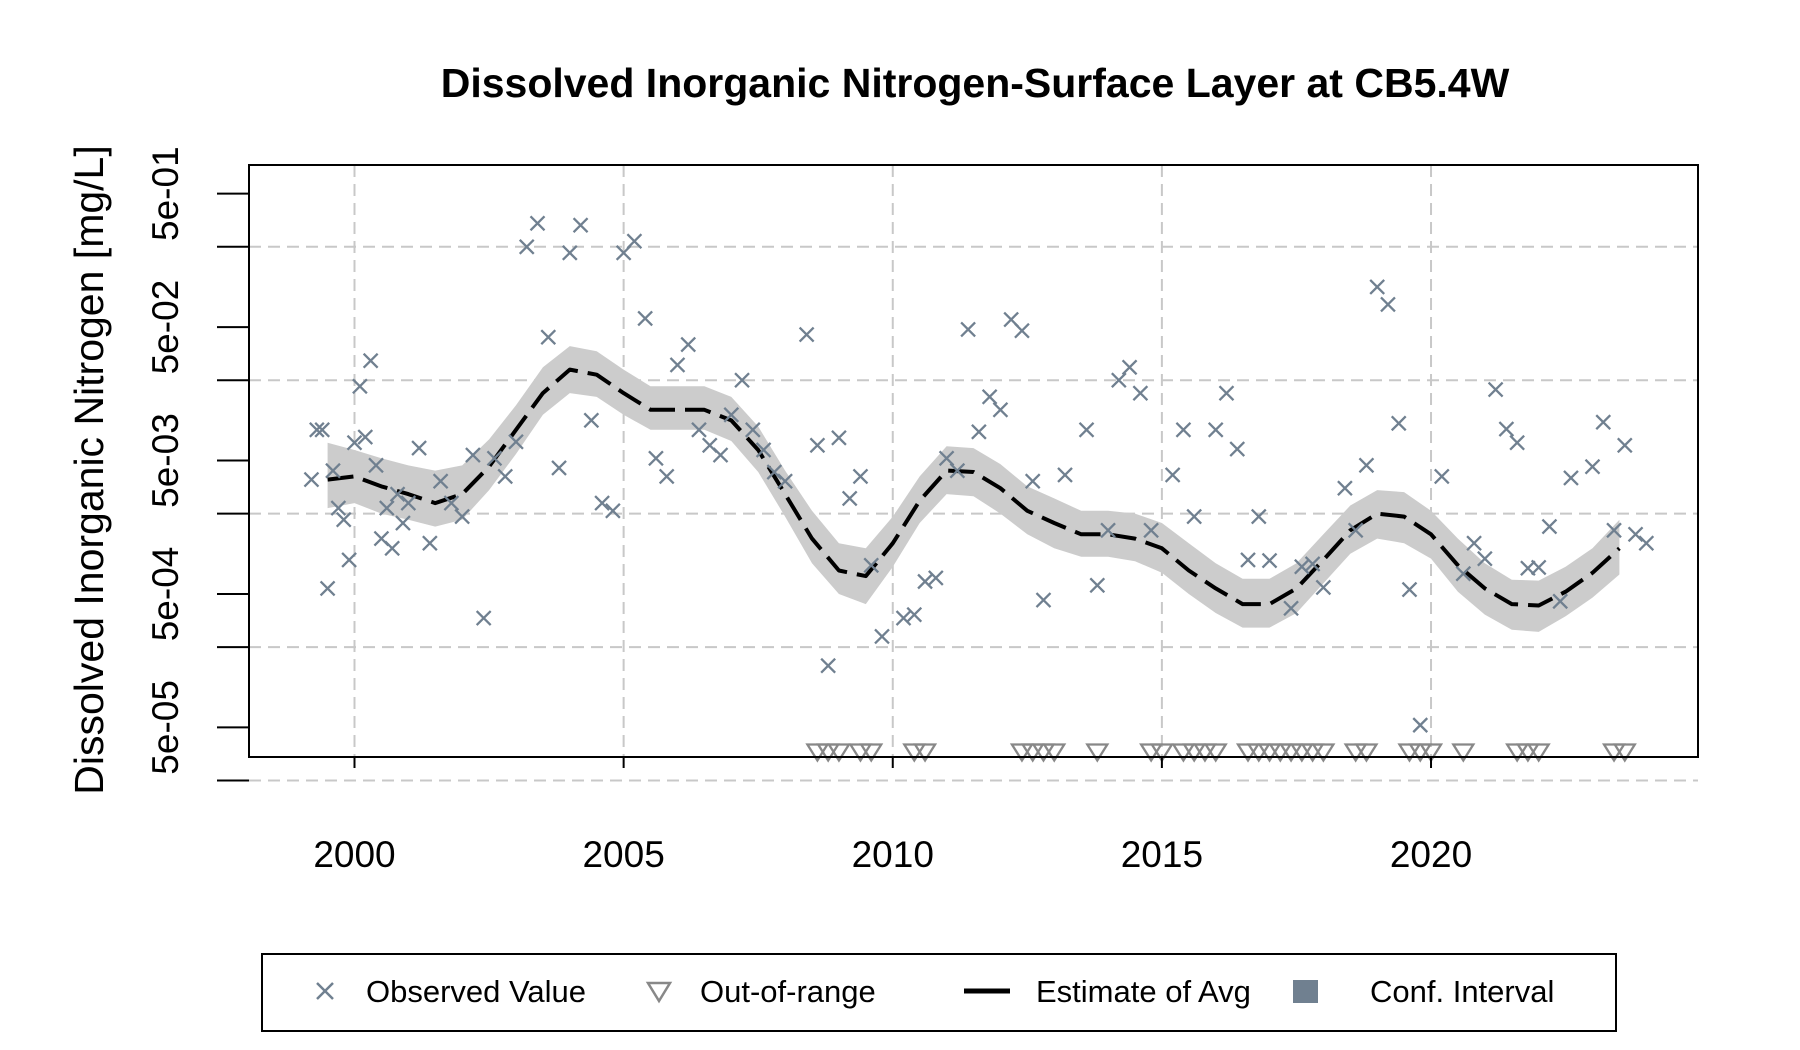 This screenshot has width=1800, height=1050. Describe the element at coordinates (1305, 991) in the screenshot. I see `legend-marker-conf-interval` at that location.